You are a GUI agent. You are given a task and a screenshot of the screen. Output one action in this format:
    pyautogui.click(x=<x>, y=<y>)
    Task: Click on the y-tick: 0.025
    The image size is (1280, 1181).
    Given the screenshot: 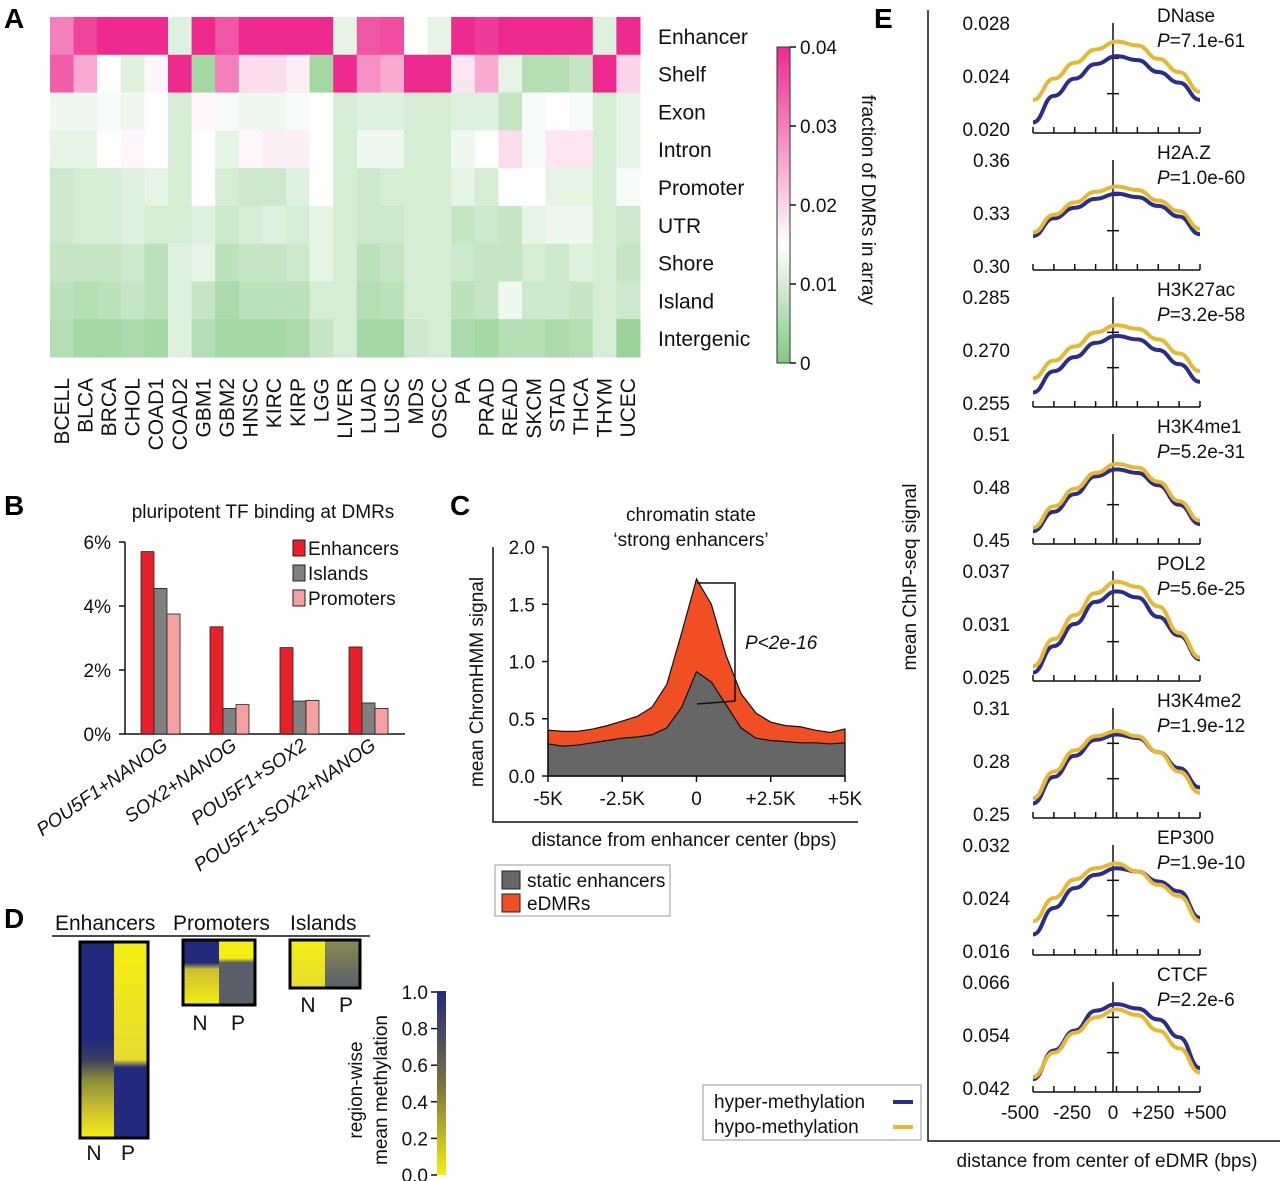 What is the action you would take?
    pyautogui.click(x=986, y=678)
    